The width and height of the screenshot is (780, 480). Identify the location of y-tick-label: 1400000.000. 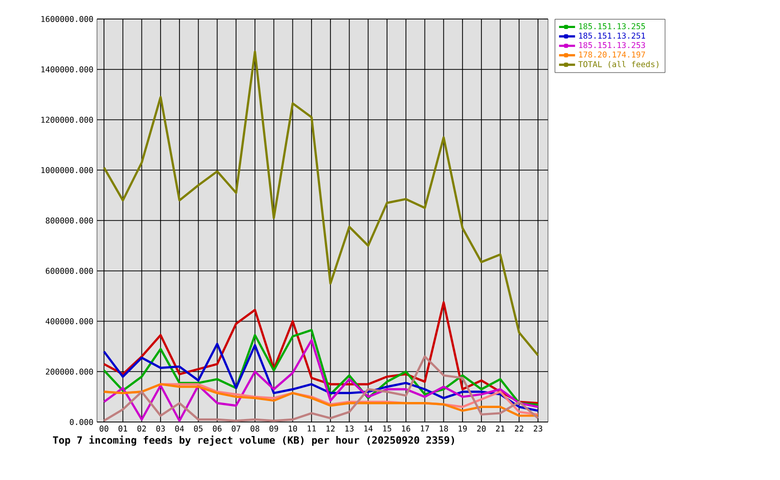
(67, 69).